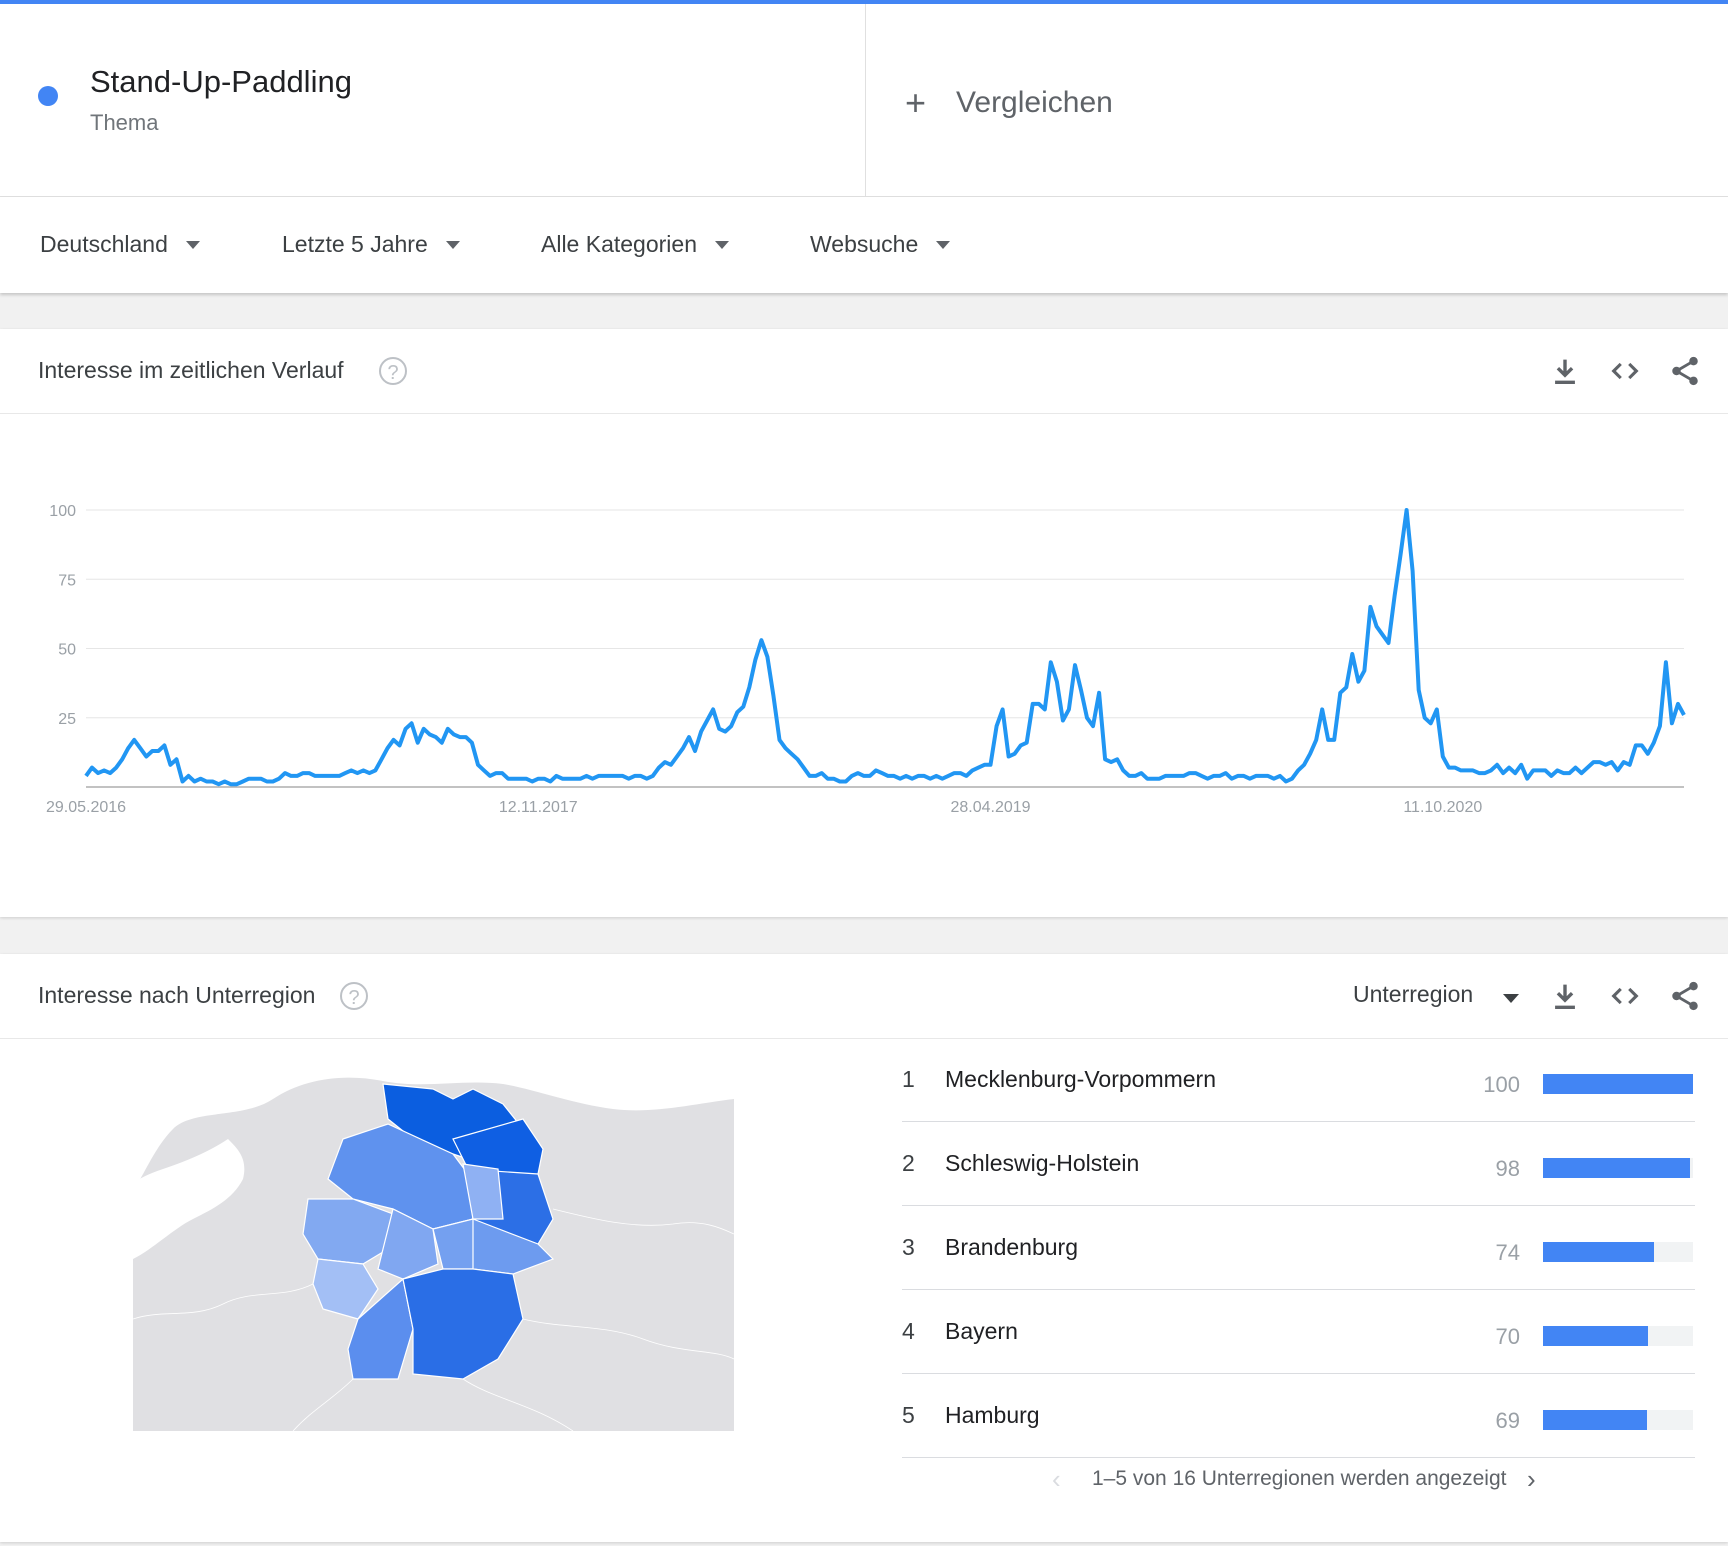 Image resolution: width=1728 pixels, height=1546 pixels. I want to click on ranking-row: 2 Schleswig-Holstein 98, so click(1298, 1164).